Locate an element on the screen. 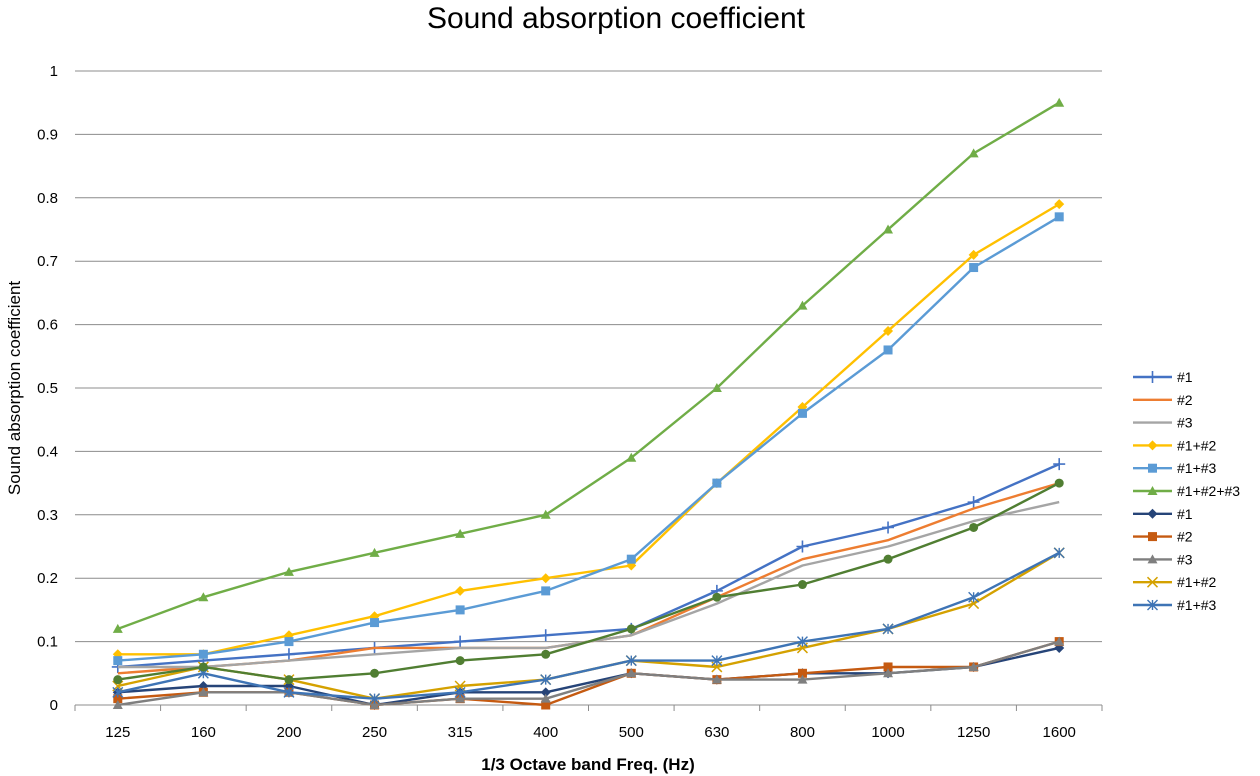  x-tick-label: 1250 is located at coordinates (973, 732).